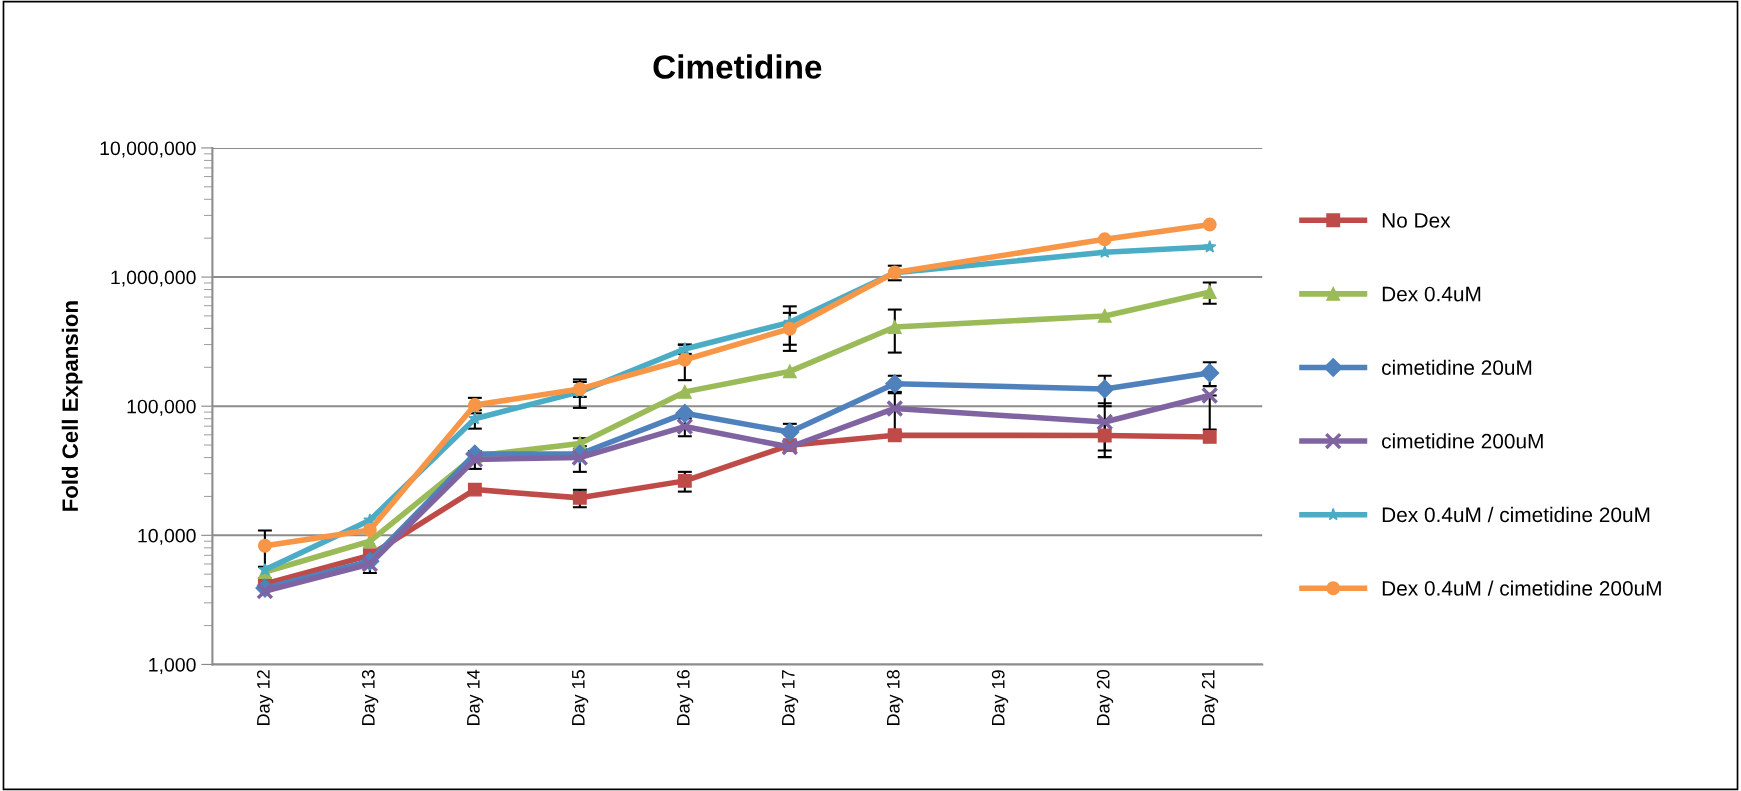 The width and height of the screenshot is (1741, 791). I want to click on x-tick-label: Day 16, so click(685, 698).